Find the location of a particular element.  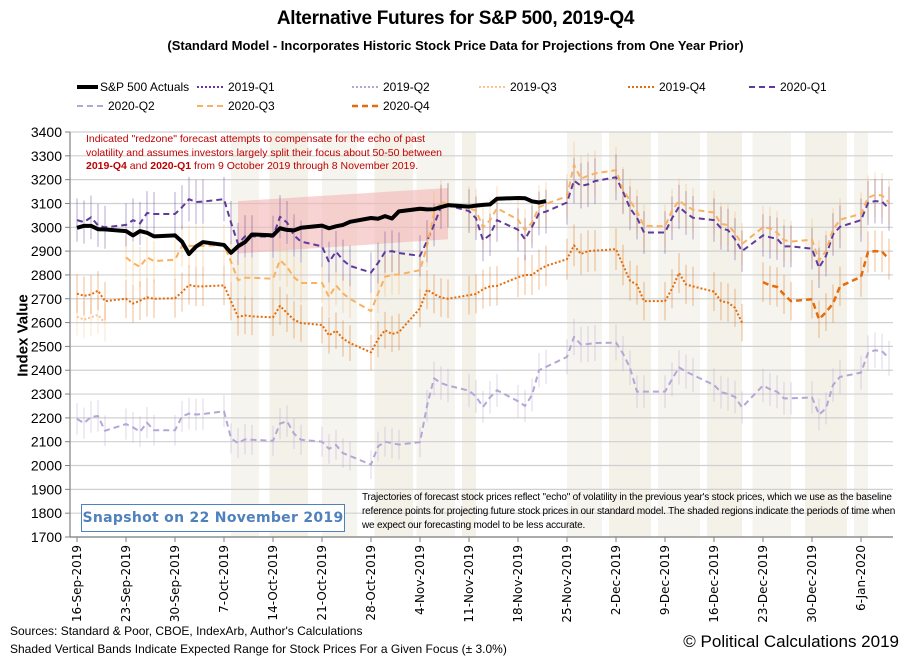

legend-label: 2019-Q4 is located at coordinates (682, 87).